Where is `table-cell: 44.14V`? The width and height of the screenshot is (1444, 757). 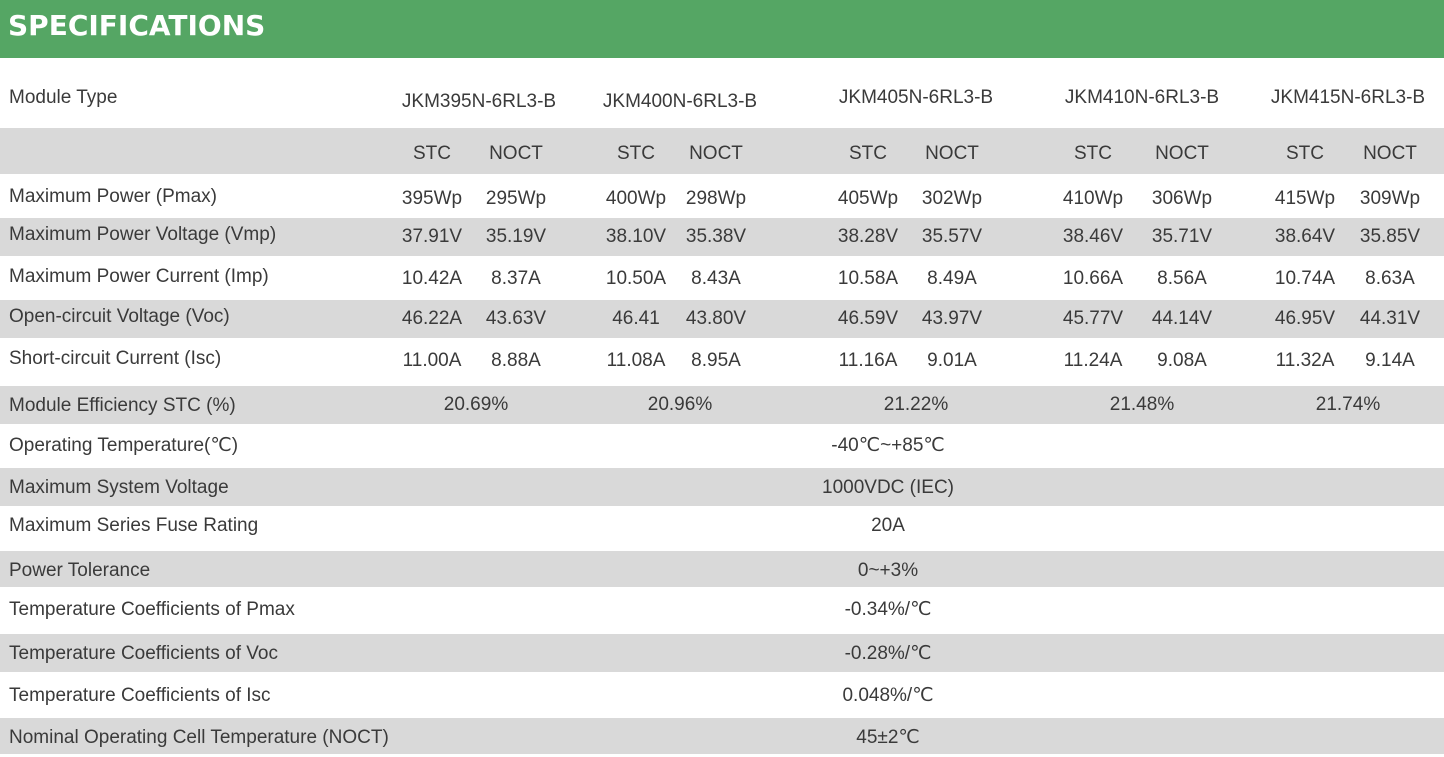 table-cell: 44.14V is located at coordinates (1182, 318).